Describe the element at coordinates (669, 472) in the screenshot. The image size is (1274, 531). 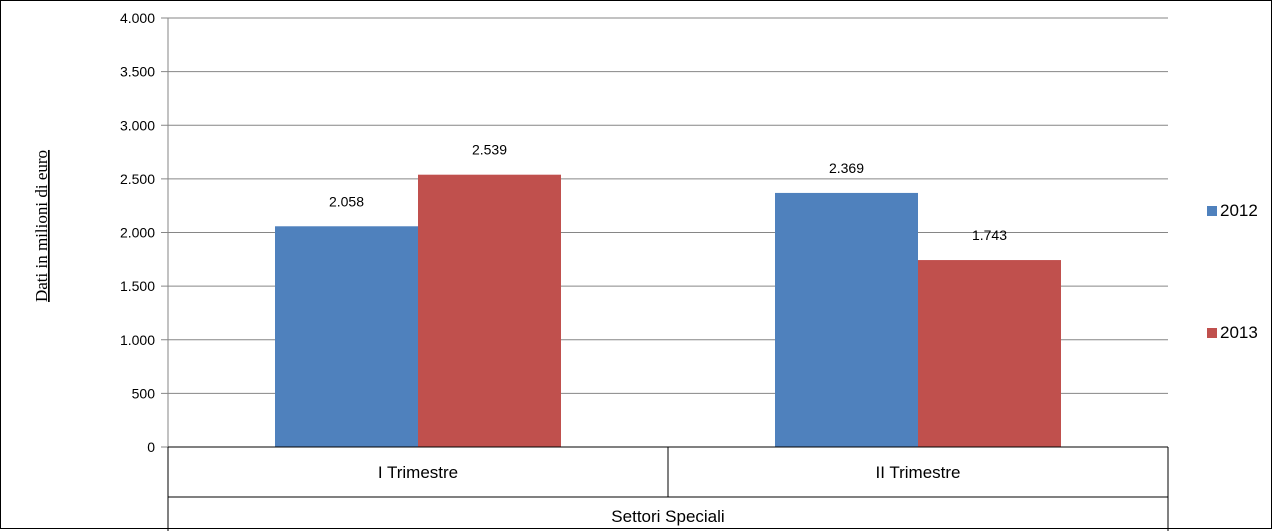
I see `category-labels: I Trimestre II Trimestre` at that location.